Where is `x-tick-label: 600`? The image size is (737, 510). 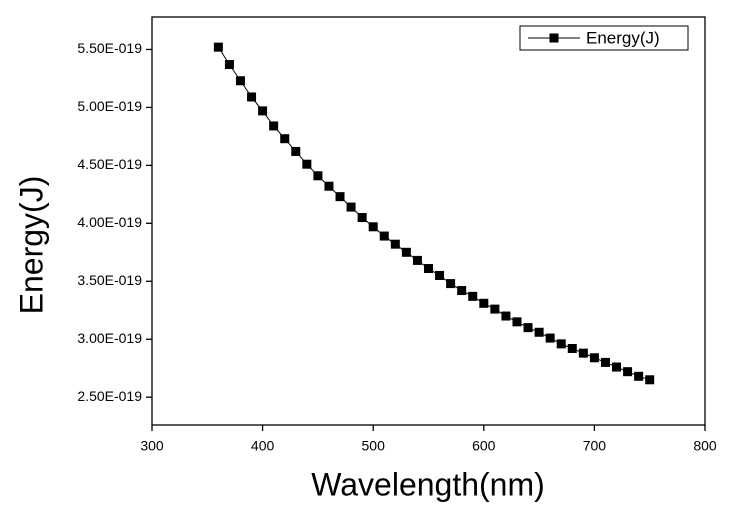 x-tick-label: 600 is located at coordinates (484, 446).